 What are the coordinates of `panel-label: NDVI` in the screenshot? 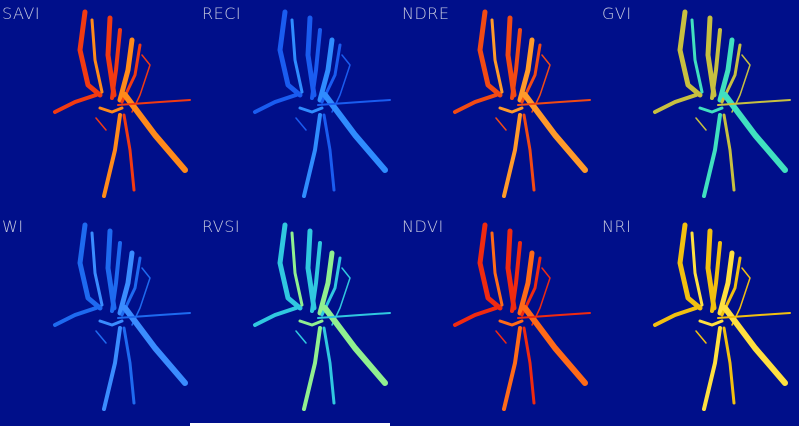 It's located at (423, 226).